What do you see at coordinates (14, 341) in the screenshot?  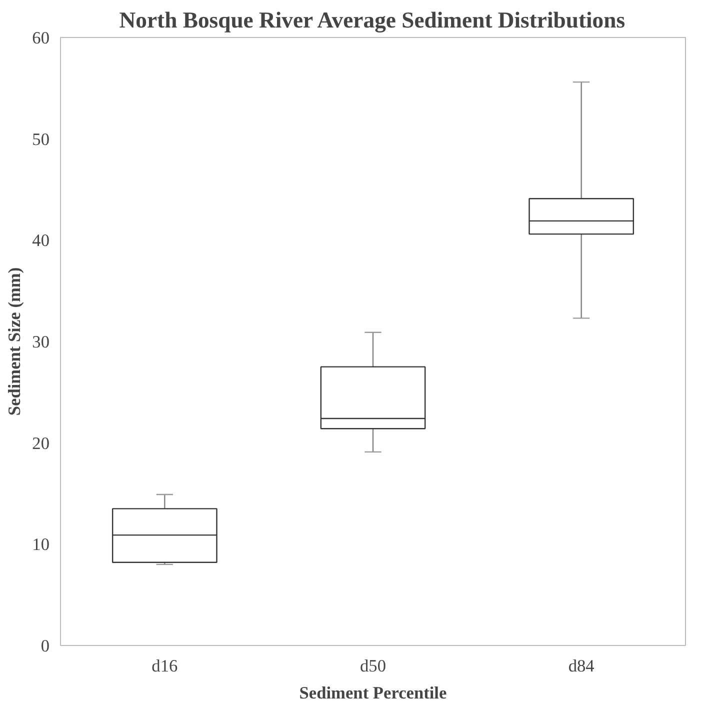 I see `y-axis-title: Sediment Size (mm)` at bounding box center [14, 341].